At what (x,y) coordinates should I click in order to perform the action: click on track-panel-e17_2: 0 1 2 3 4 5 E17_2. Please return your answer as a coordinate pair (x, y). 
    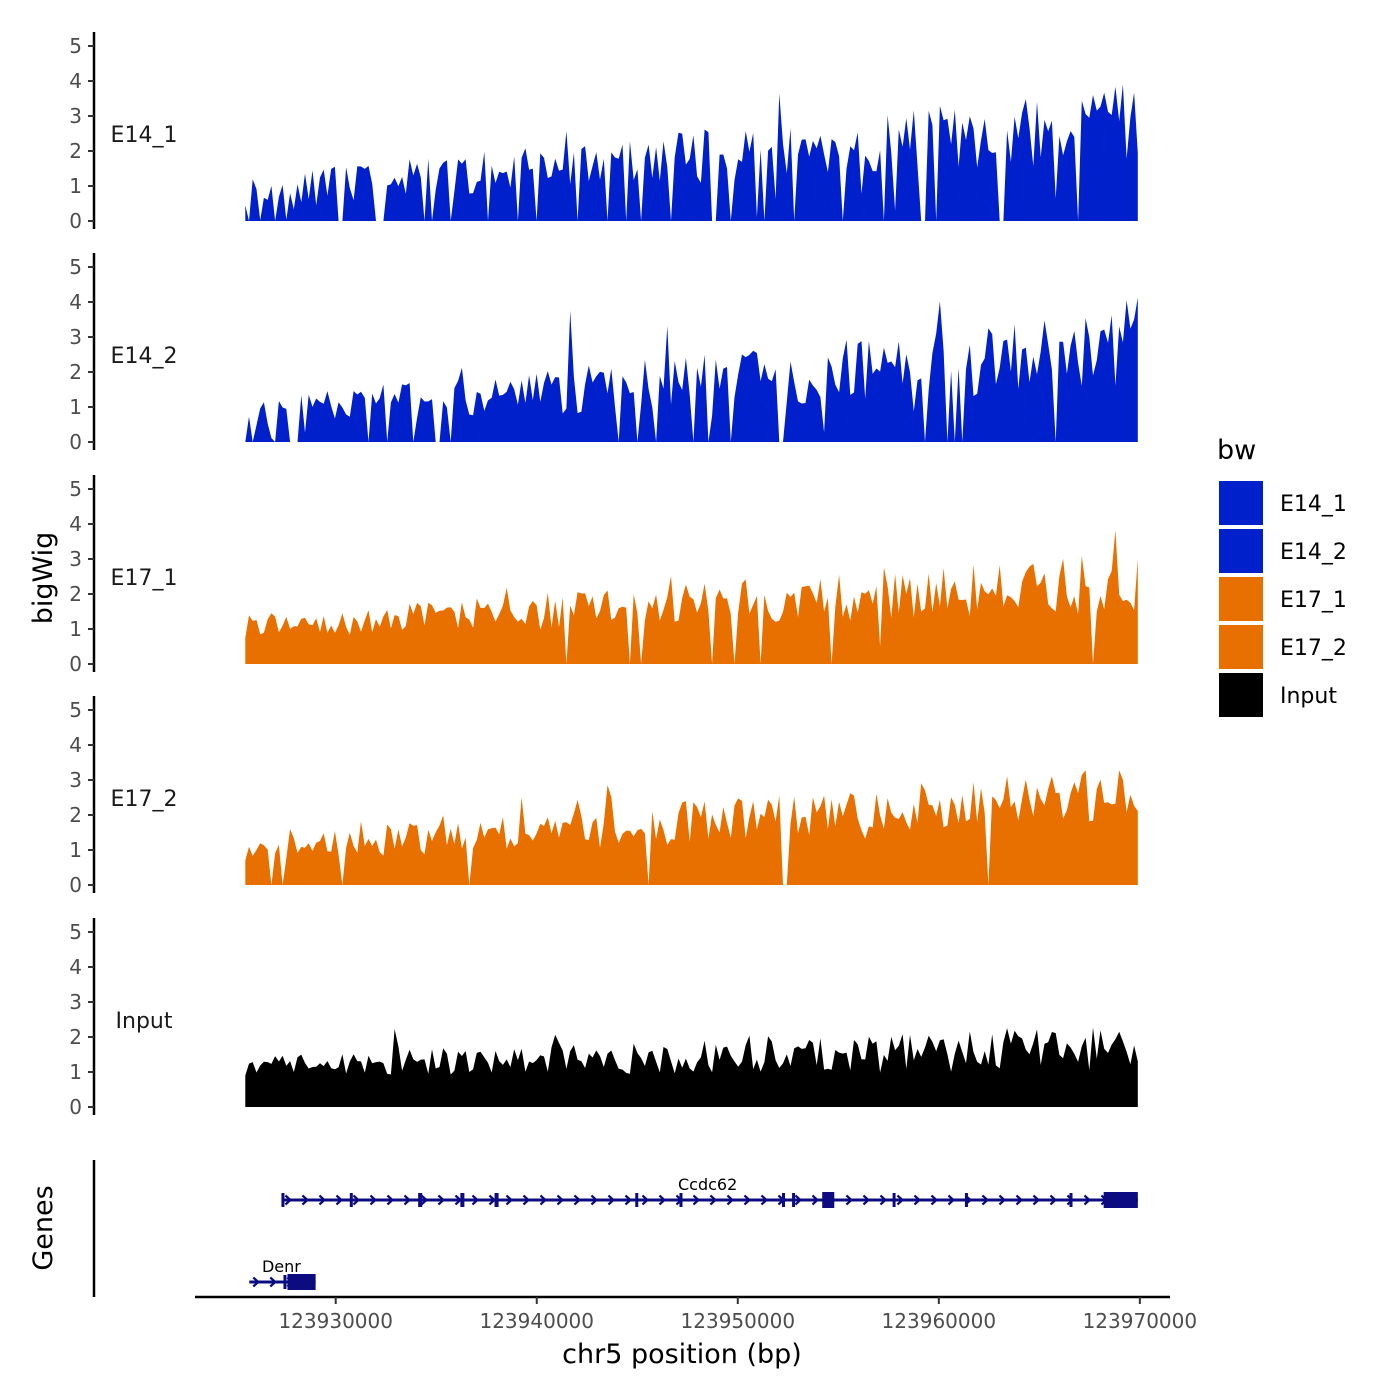
    Looking at the image, I should click on (603, 796).